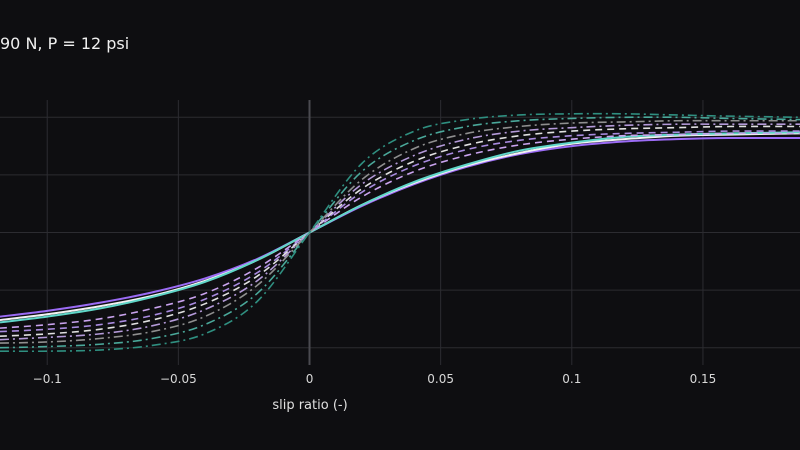 Image resolution: width=800 pixels, height=450 pixels. What do you see at coordinates (65, 43) in the screenshot?
I see `chart-title: 90 N, P = 12 psi` at bounding box center [65, 43].